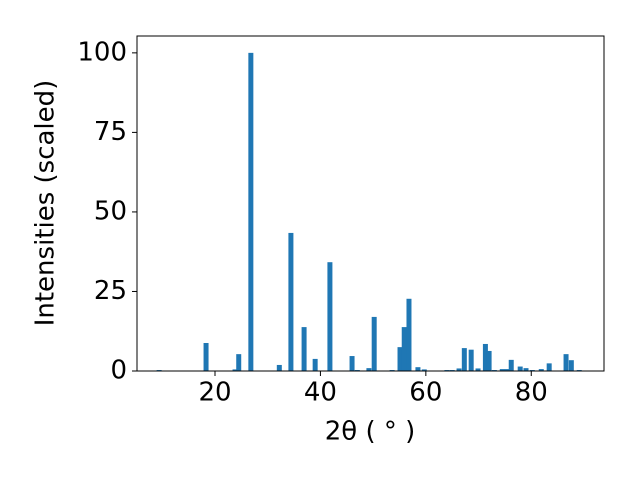 The image size is (640, 480). I want to click on x-tick-label: 60, so click(425, 393).